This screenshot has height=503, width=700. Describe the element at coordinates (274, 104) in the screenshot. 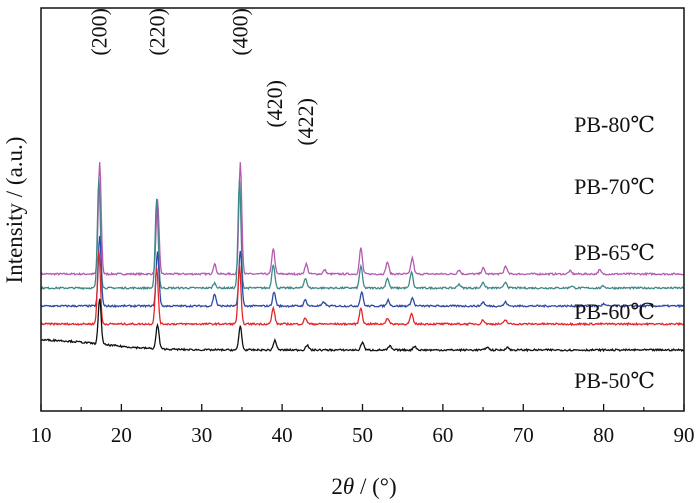

I see `peak-label: (420)` at that location.